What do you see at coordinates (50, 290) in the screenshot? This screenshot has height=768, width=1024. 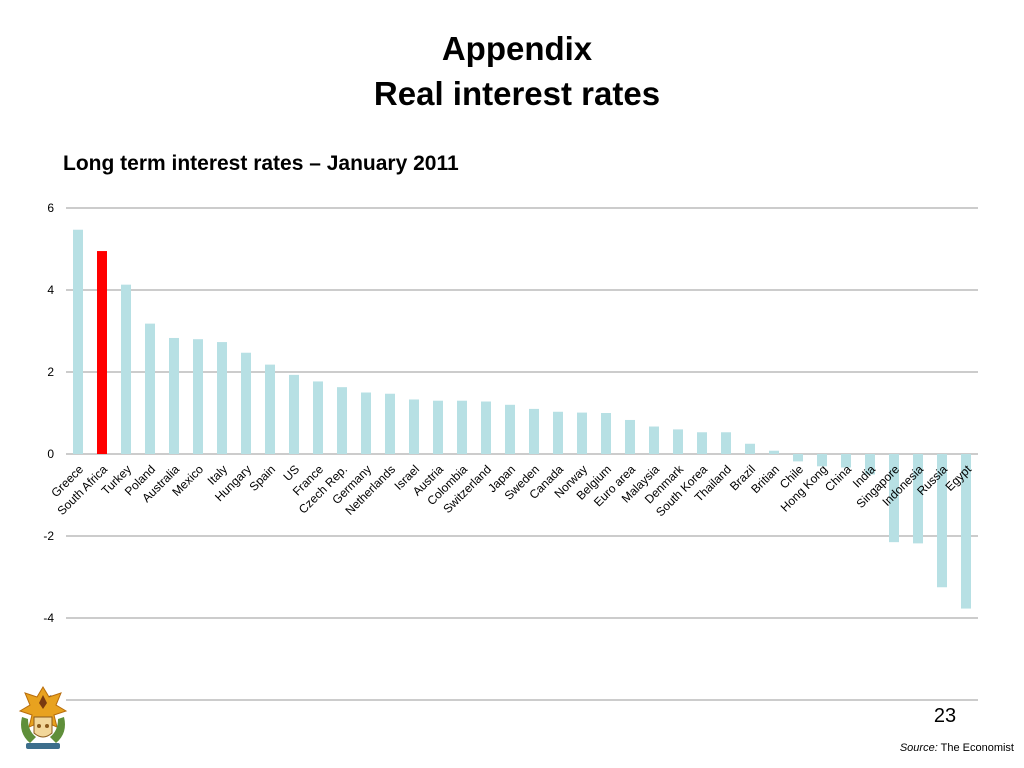 I see `y-tick-label: 4` at bounding box center [50, 290].